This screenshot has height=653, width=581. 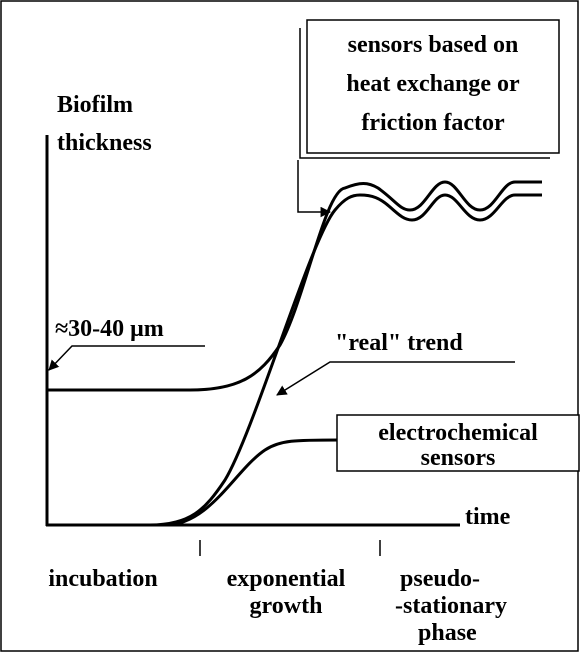 What do you see at coordinates (286, 606) in the screenshot?
I see `phase-label: growth` at bounding box center [286, 606].